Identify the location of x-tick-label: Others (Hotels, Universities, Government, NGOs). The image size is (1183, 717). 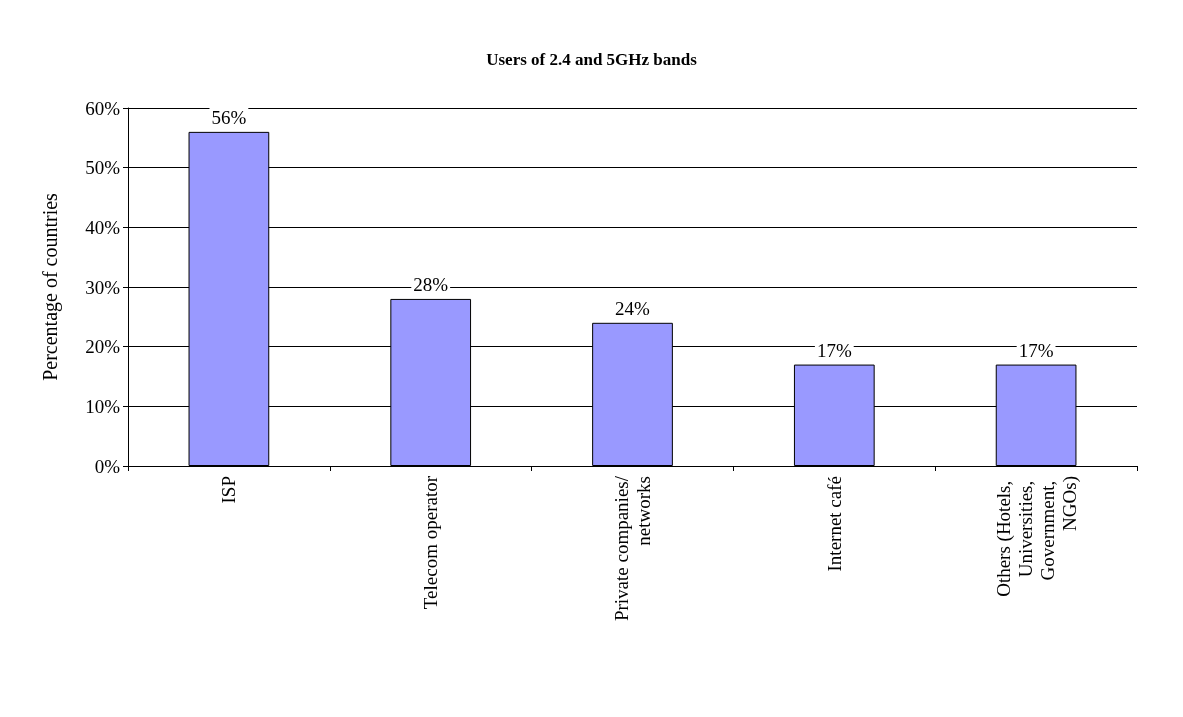
(1036, 536).